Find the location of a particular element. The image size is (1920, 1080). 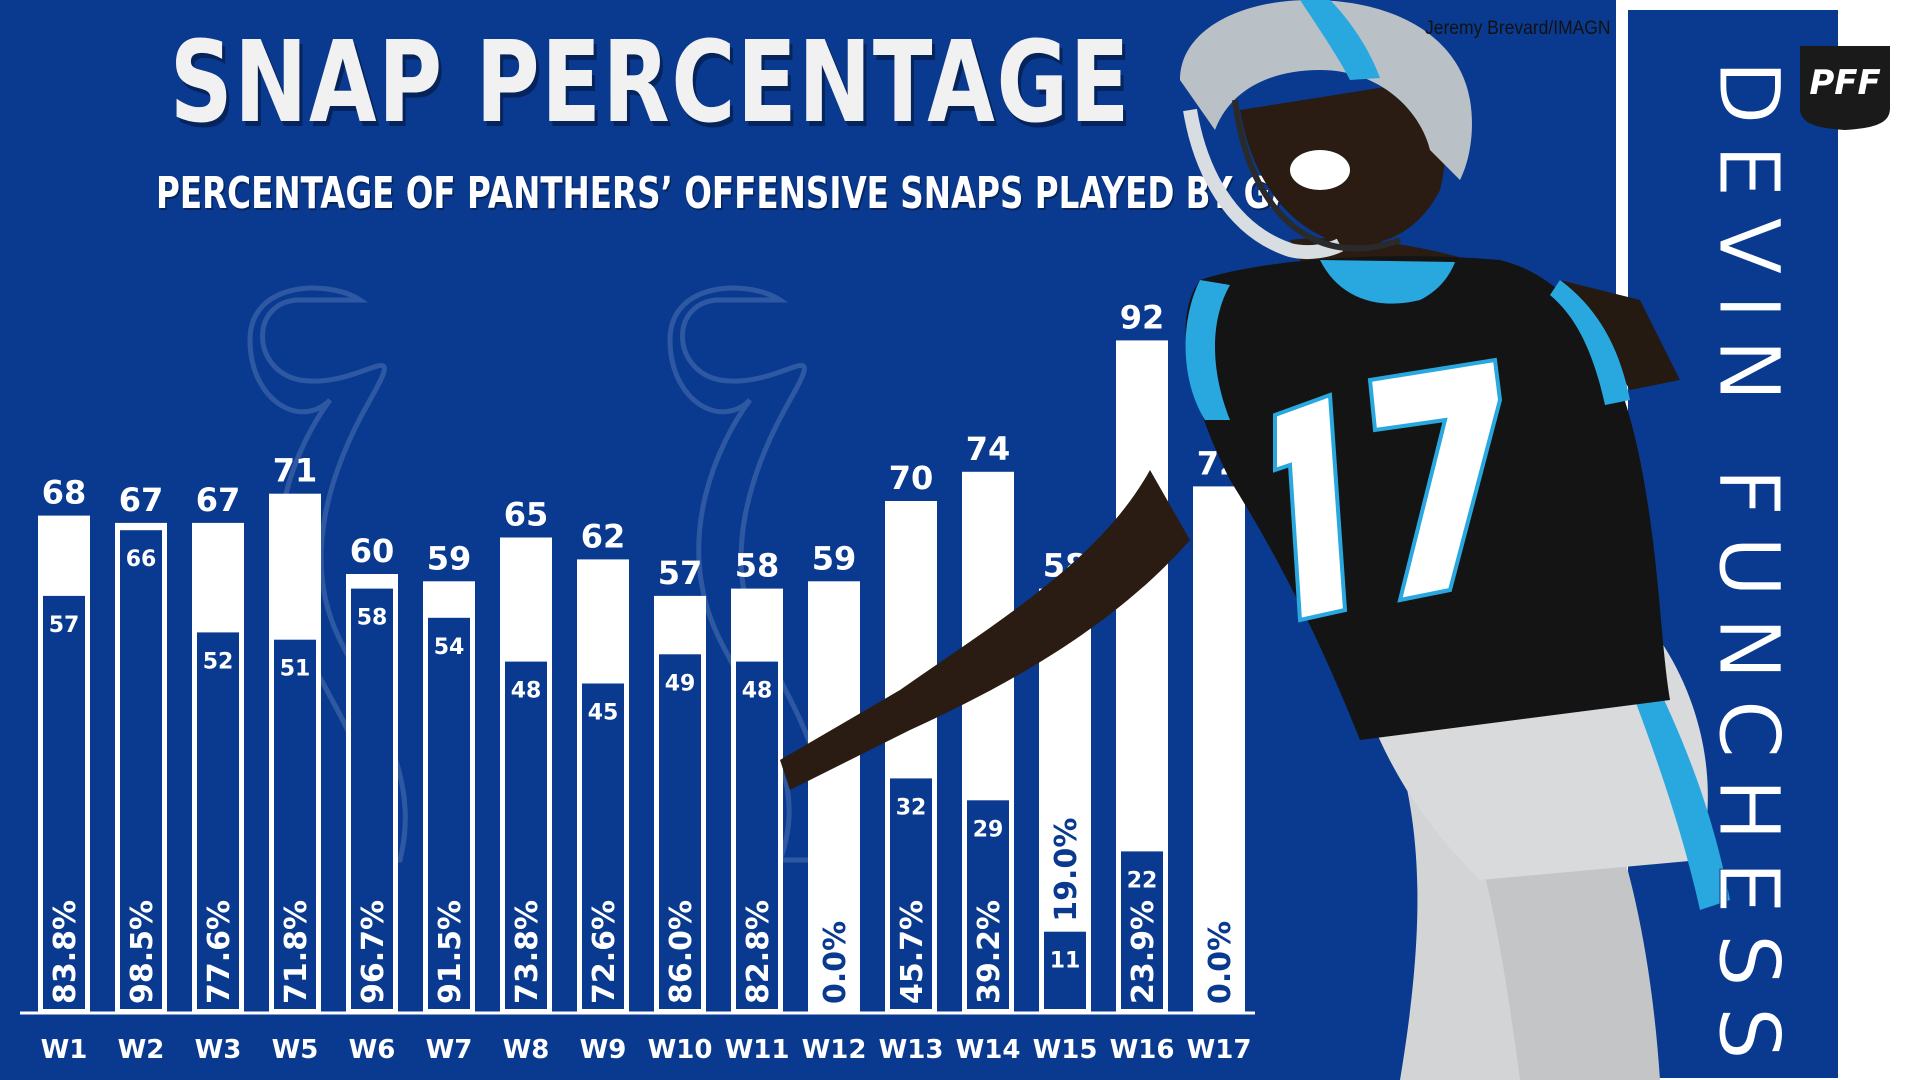

pff-logo-text: PFF is located at coordinates (1844, 83).